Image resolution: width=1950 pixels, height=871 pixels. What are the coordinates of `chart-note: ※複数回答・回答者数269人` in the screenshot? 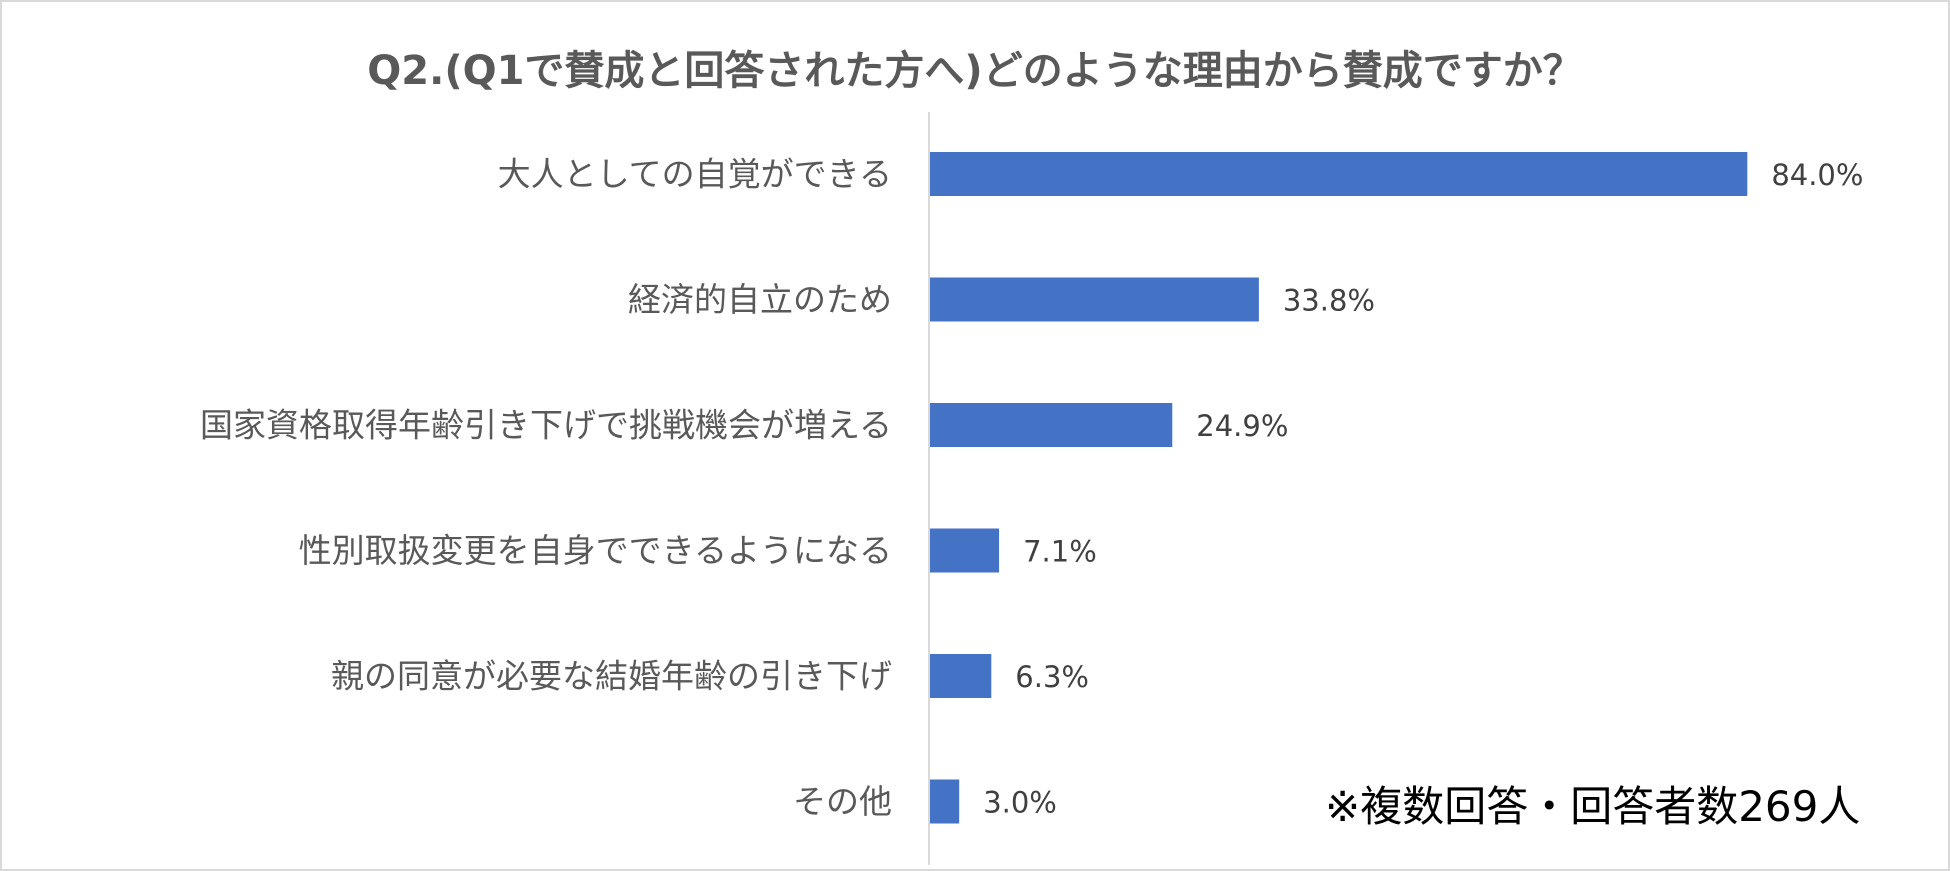 It's located at (1593, 806).